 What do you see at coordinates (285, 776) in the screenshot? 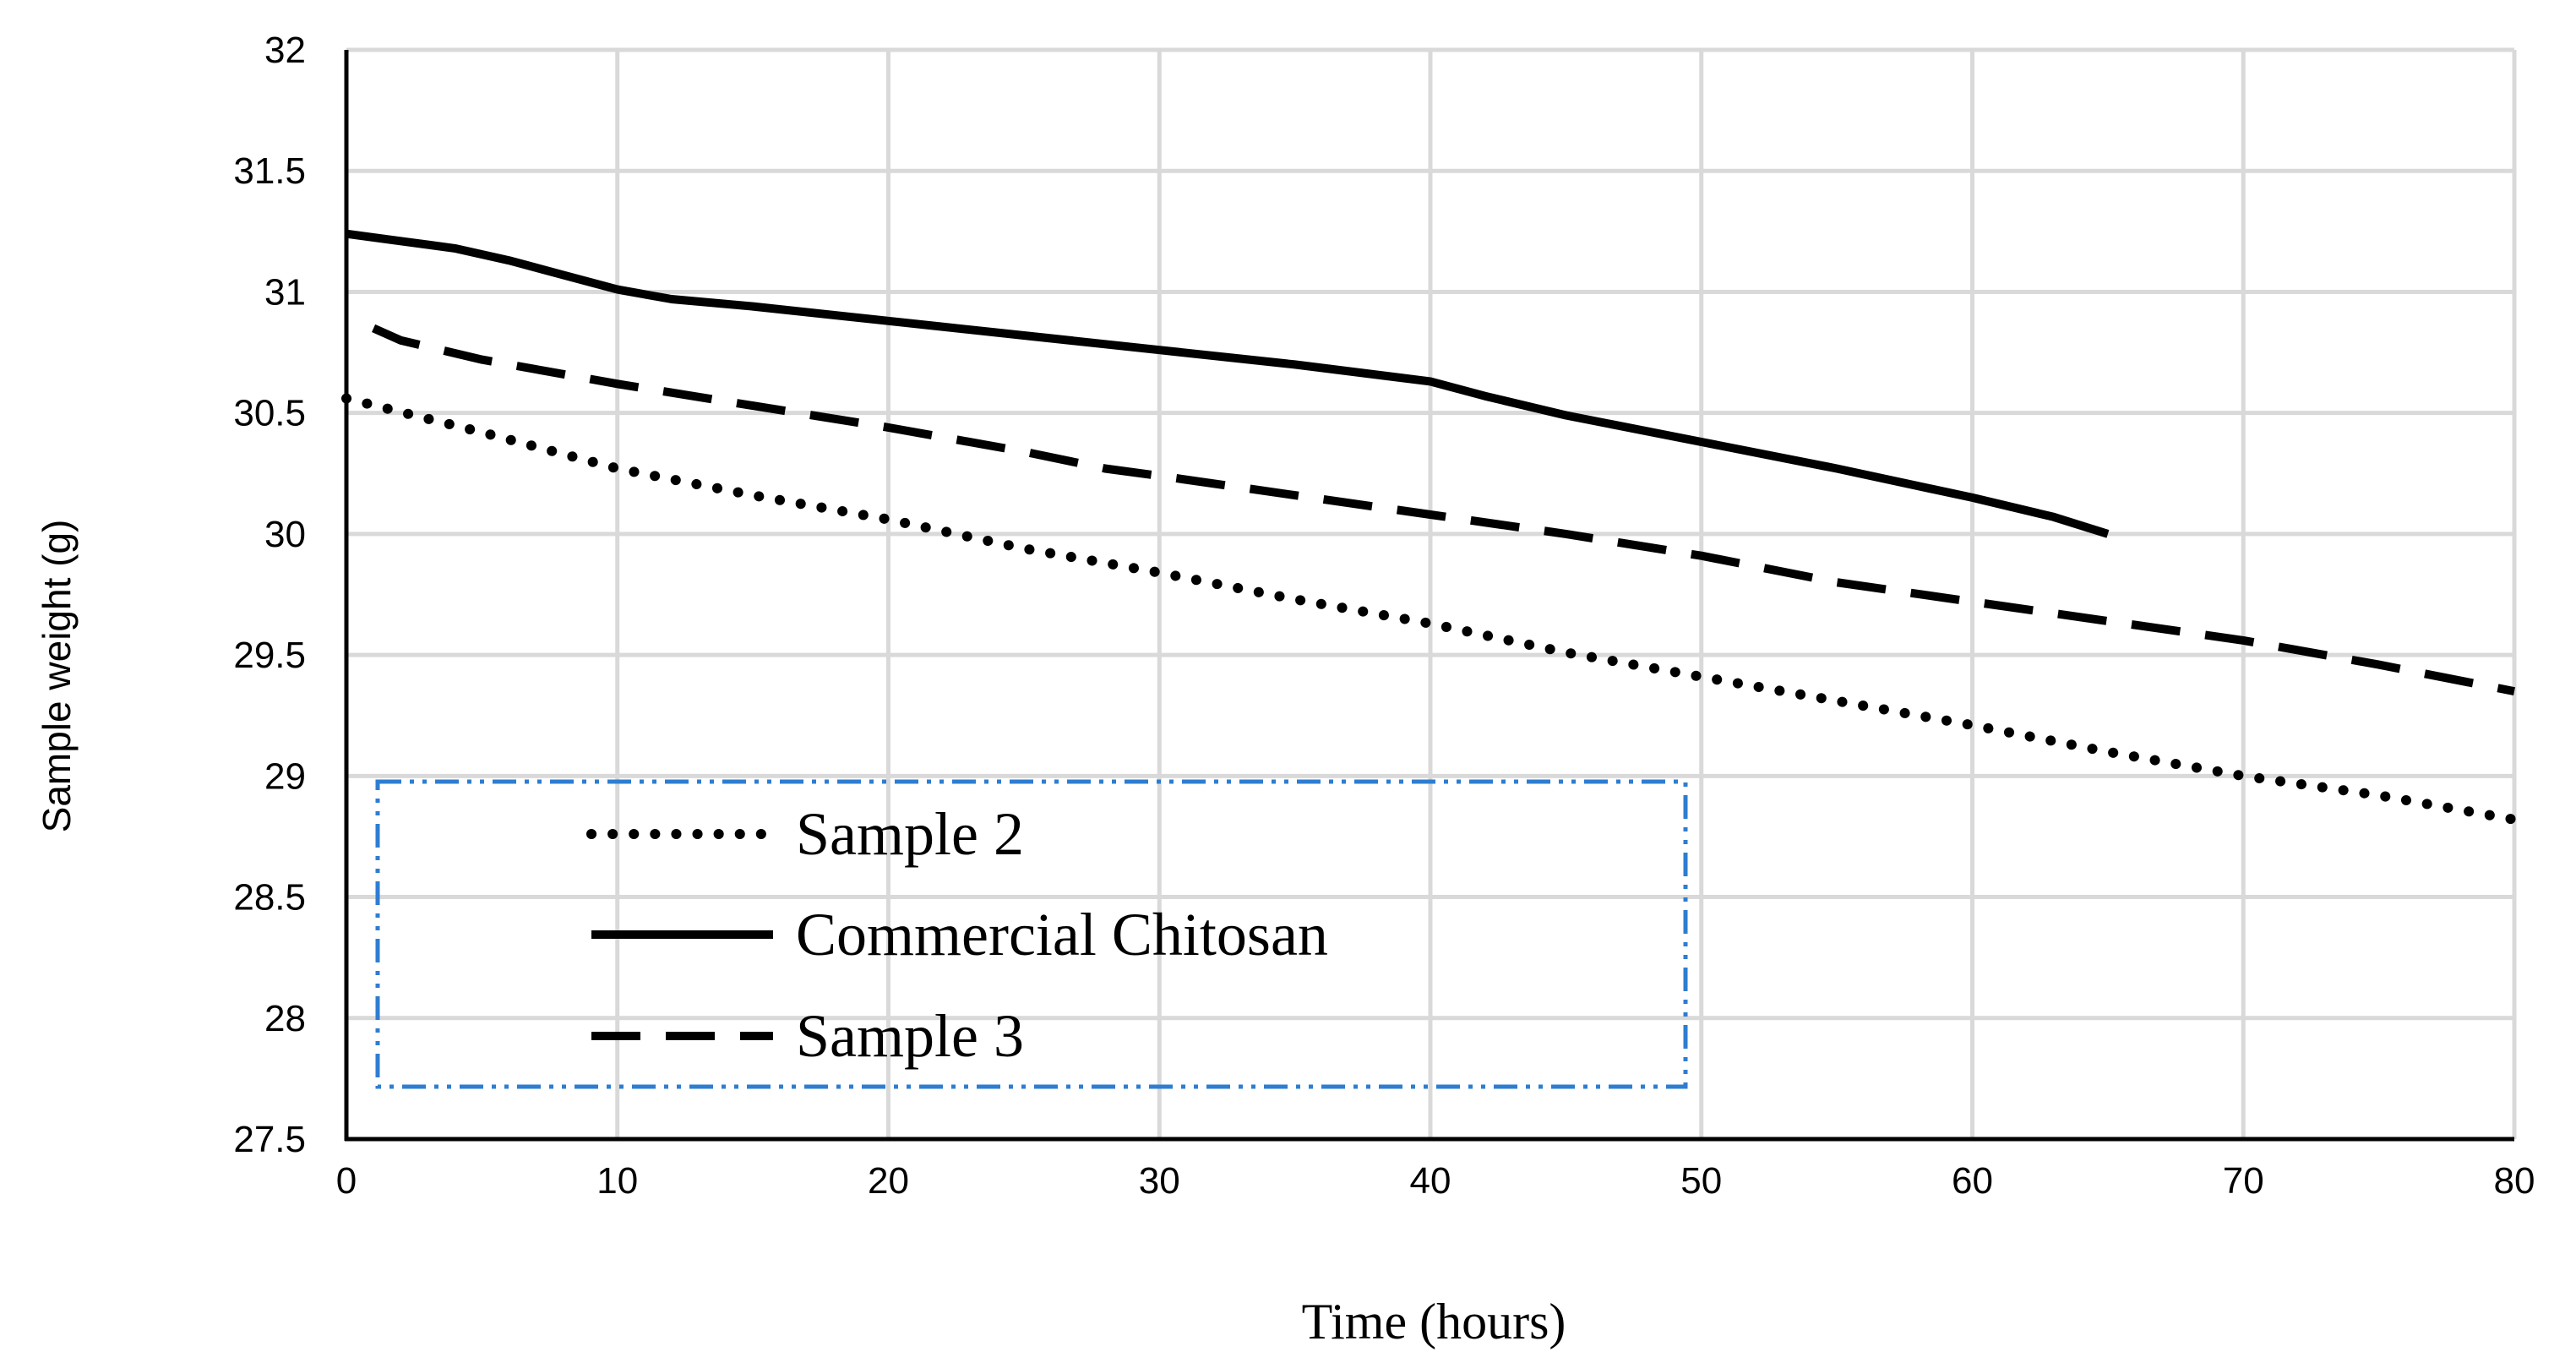
I see `y-tick-label: 29` at bounding box center [285, 776].